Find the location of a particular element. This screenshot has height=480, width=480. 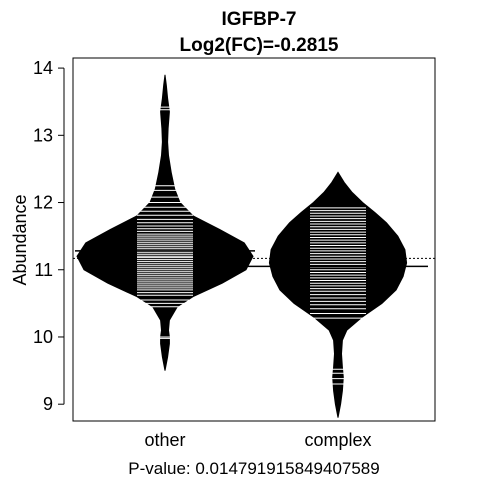

y-tick-label: 9 is located at coordinates (48, 404).